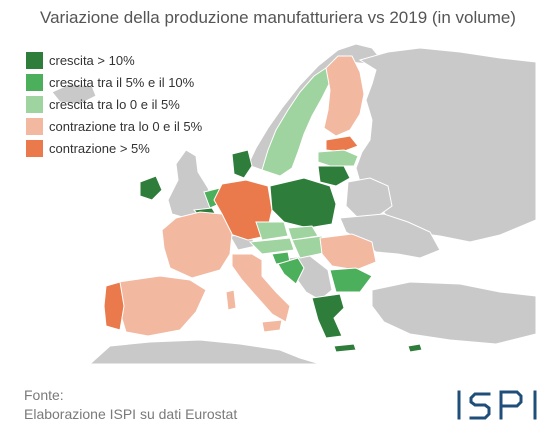 This screenshot has height=432, width=556. What do you see at coordinates (348, 252) in the screenshot?
I see `romania` at bounding box center [348, 252].